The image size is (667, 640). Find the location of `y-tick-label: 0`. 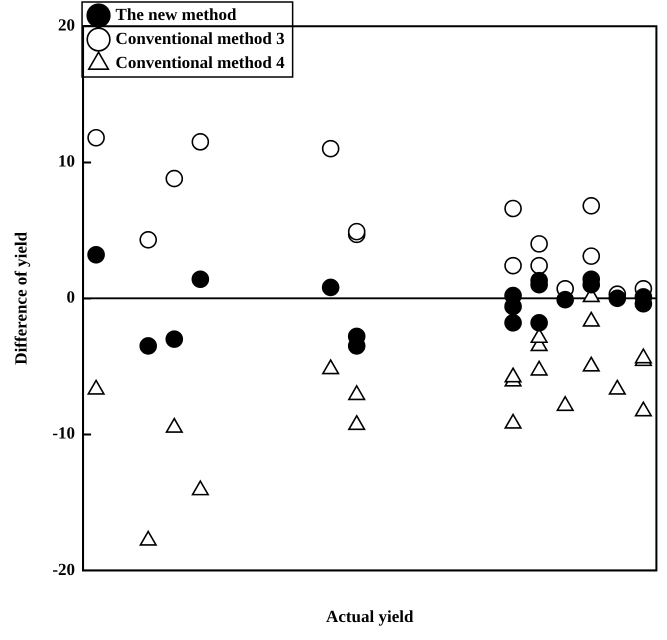

y-tick-label: 0 is located at coordinates (71, 297).